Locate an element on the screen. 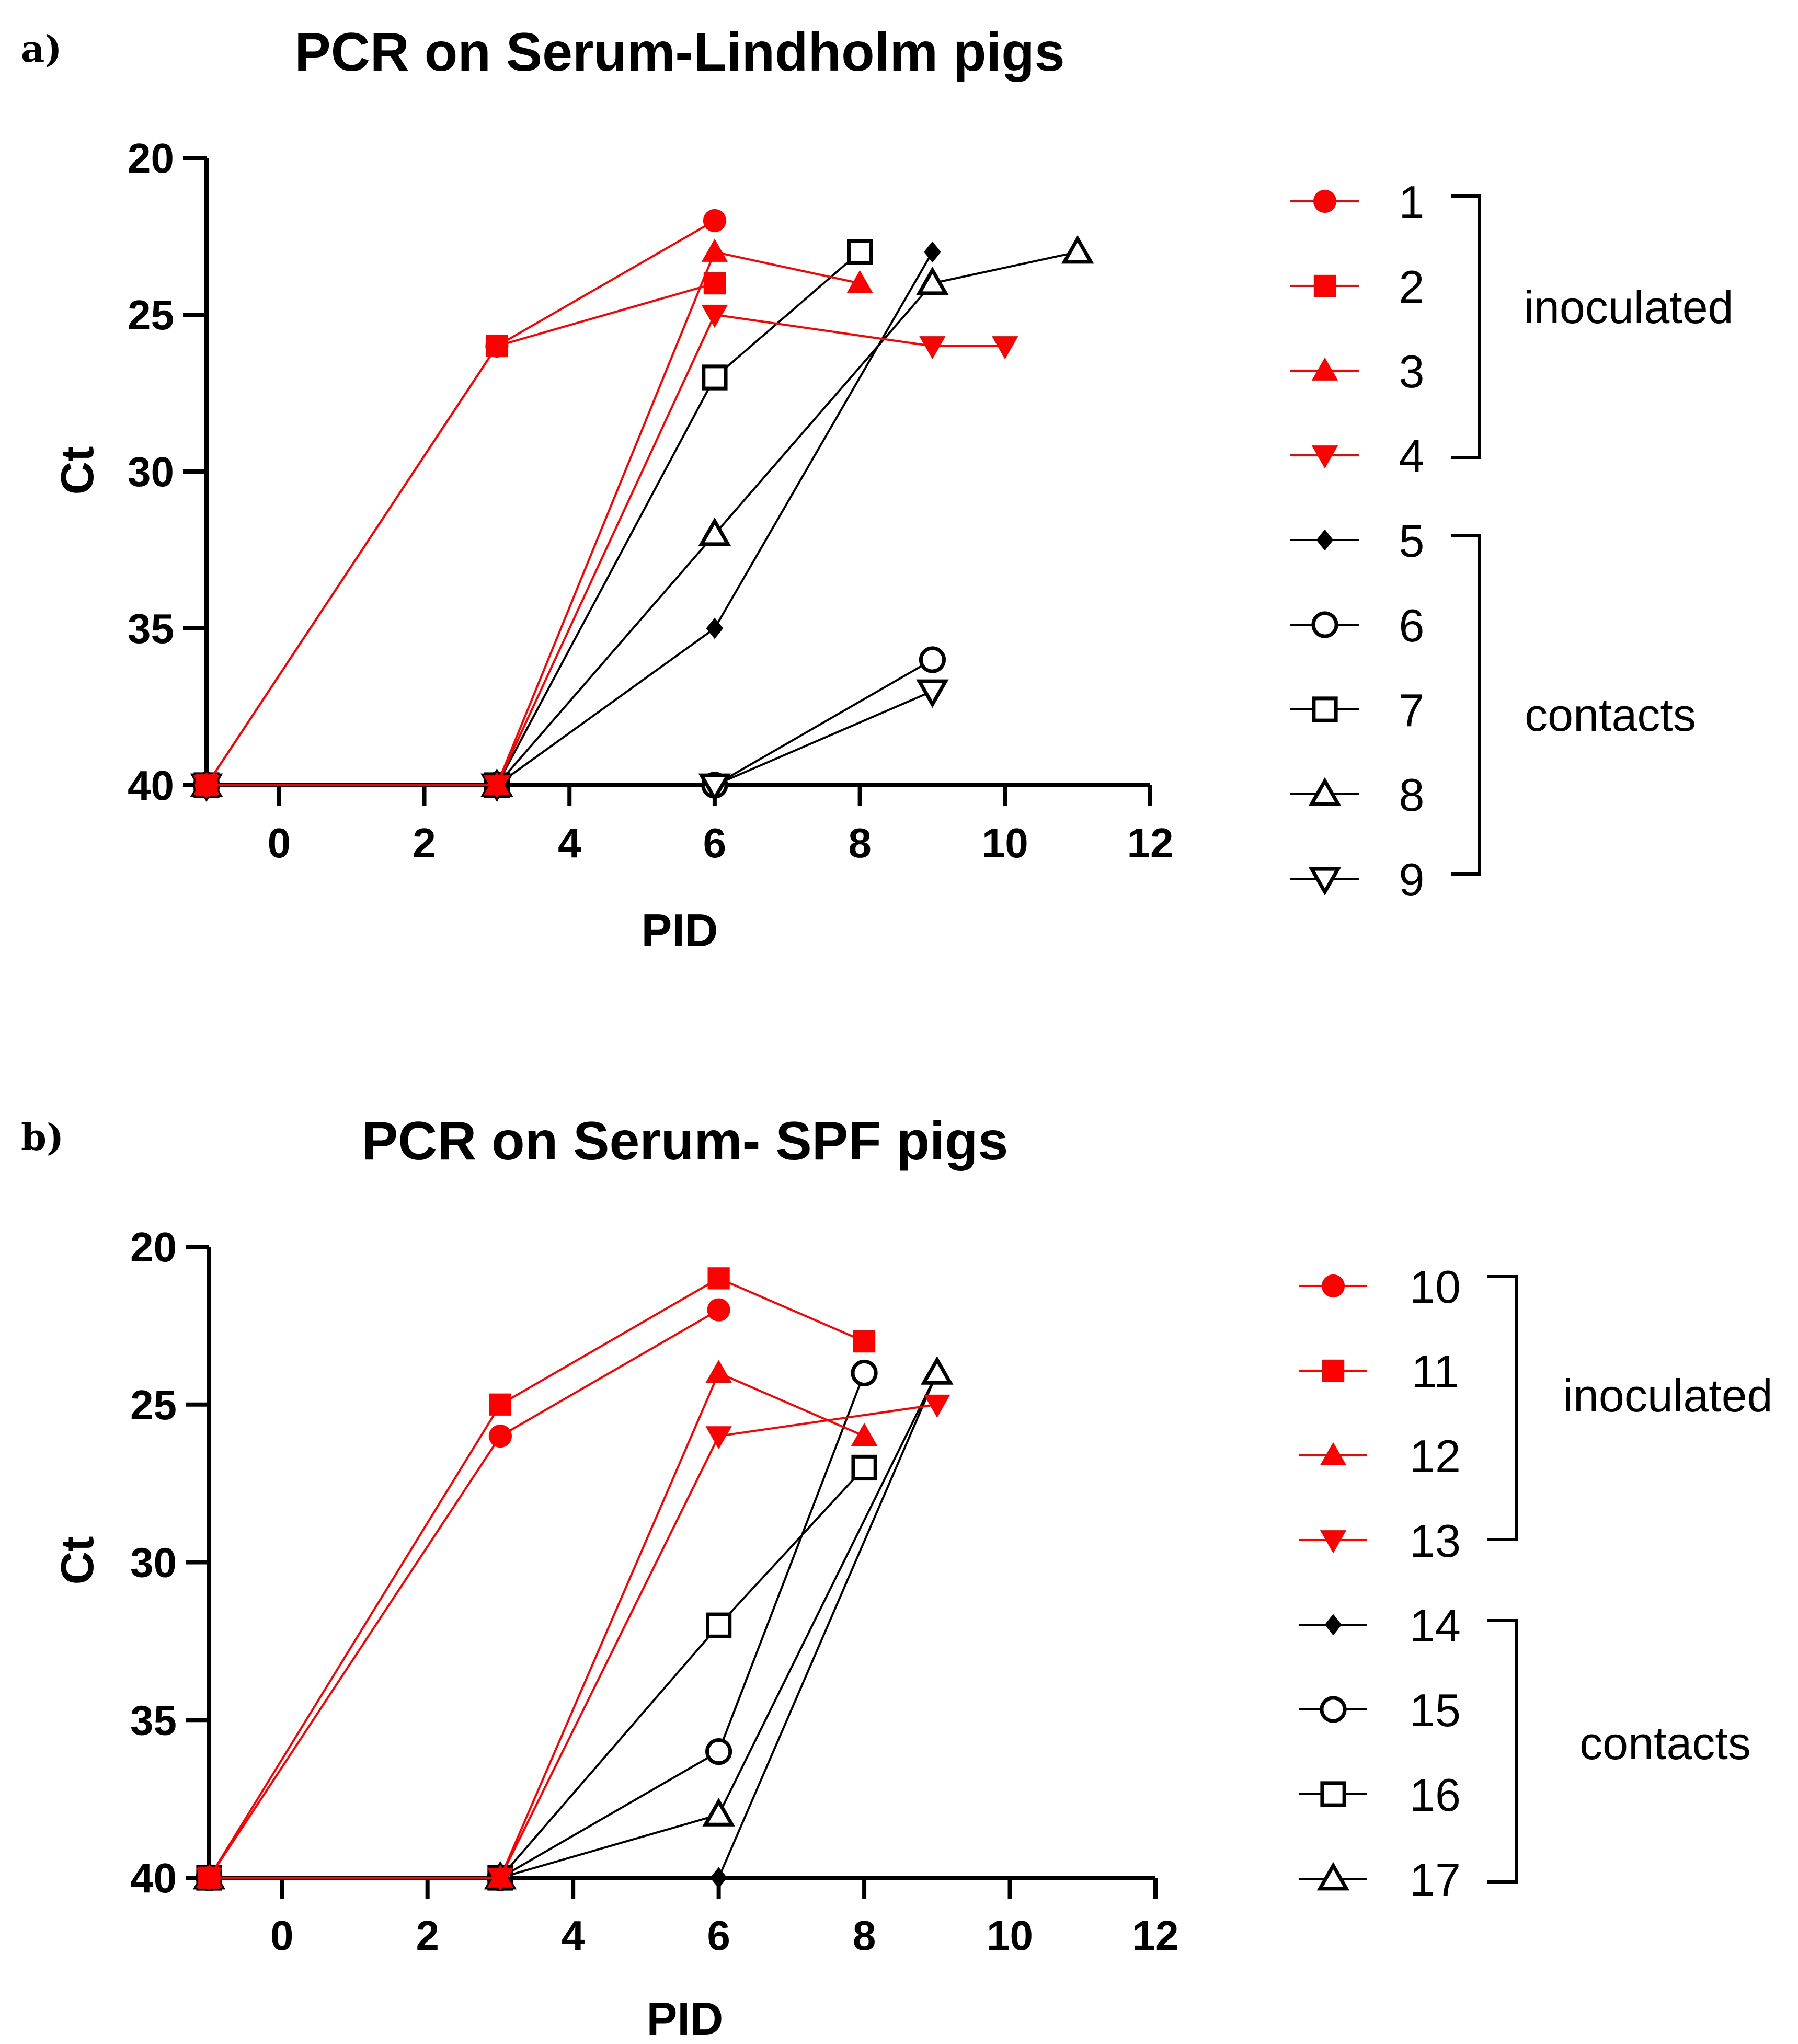  legend-item-17: 17 is located at coordinates (1380, 1880).